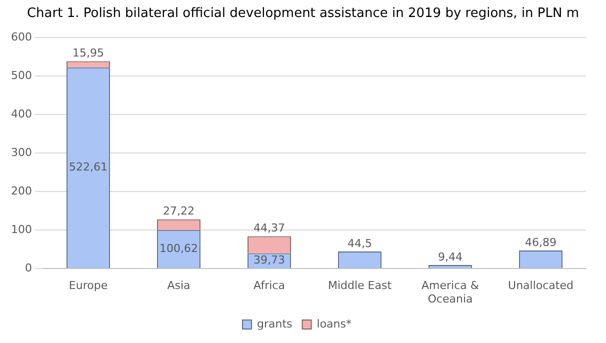 Image resolution: width=606 pixels, height=343 pixels. Describe the element at coordinates (360, 285) in the screenshot. I see `x-tick-label: Middle East` at that location.